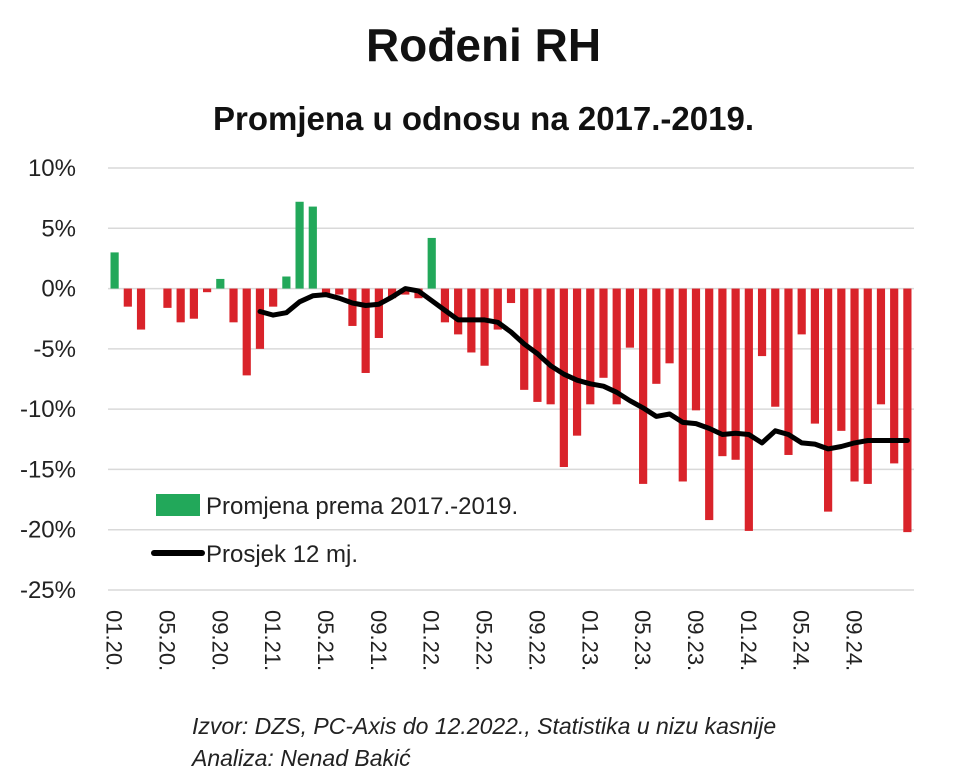 The width and height of the screenshot is (967, 774). Describe the element at coordinates (378, 640) in the screenshot. I see `x-tick-label: 09.21.` at that location.